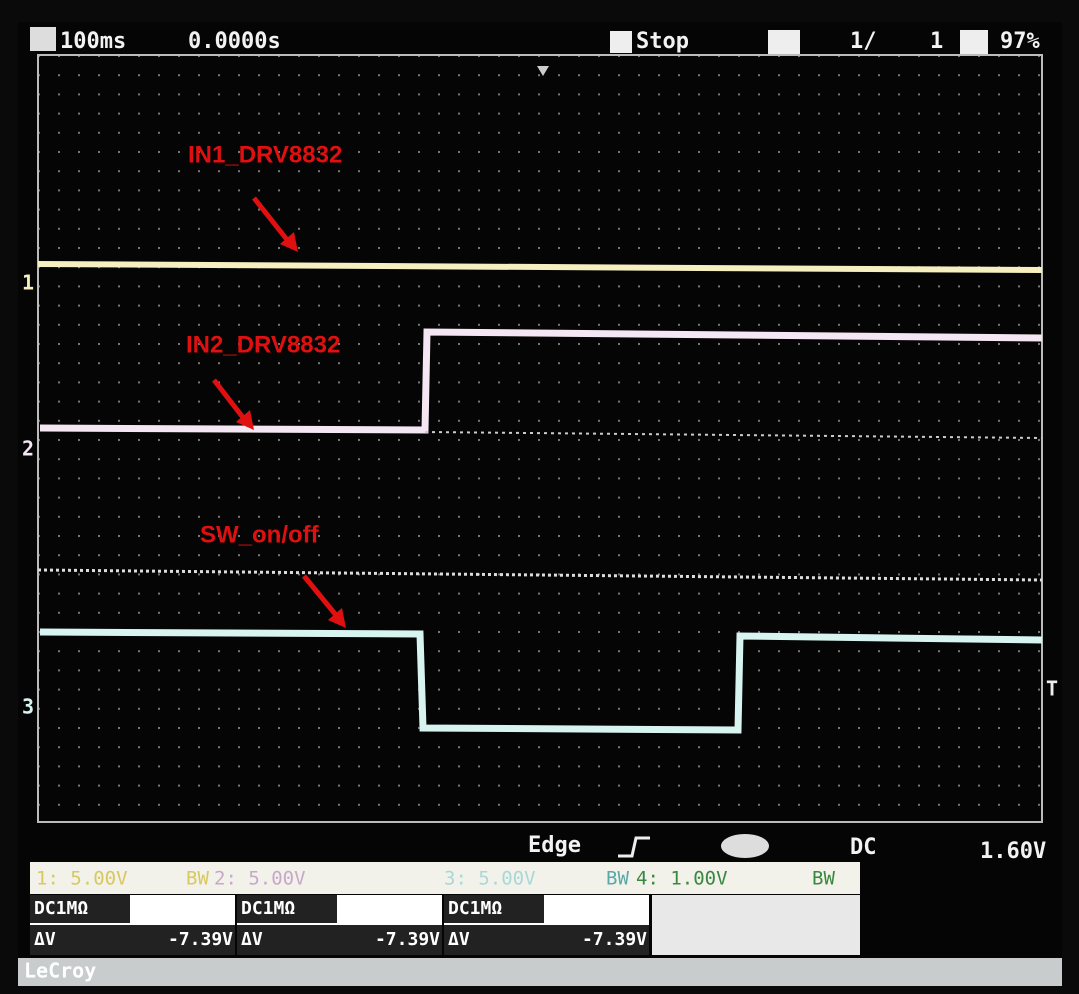 The height and width of the screenshot is (994, 1079). I want to click on trigger-level: 1.60V, so click(1013, 851).